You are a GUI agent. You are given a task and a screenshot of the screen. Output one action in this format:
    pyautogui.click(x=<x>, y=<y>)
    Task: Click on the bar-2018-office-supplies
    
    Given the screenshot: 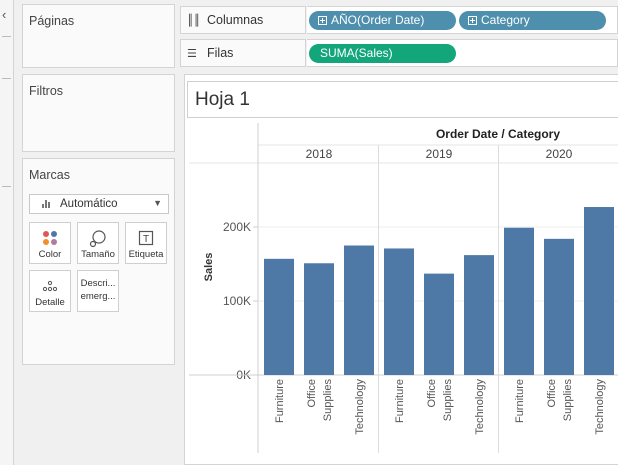 What is the action you would take?
    pyautogui.click(x=319, y=319)
    